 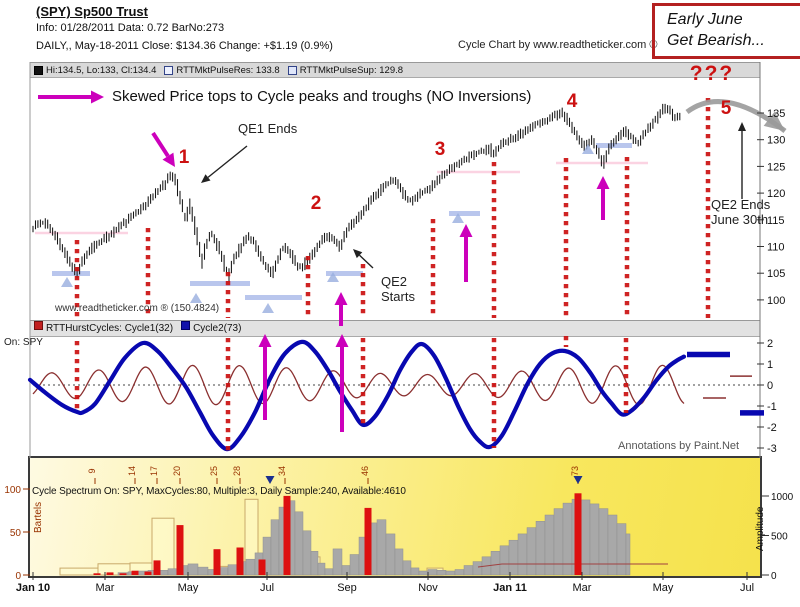 What do you see at coordinates (776, 141) in the screenshot?
I see `price-axis-tick-label: 130` at bounding box center [776, 141].